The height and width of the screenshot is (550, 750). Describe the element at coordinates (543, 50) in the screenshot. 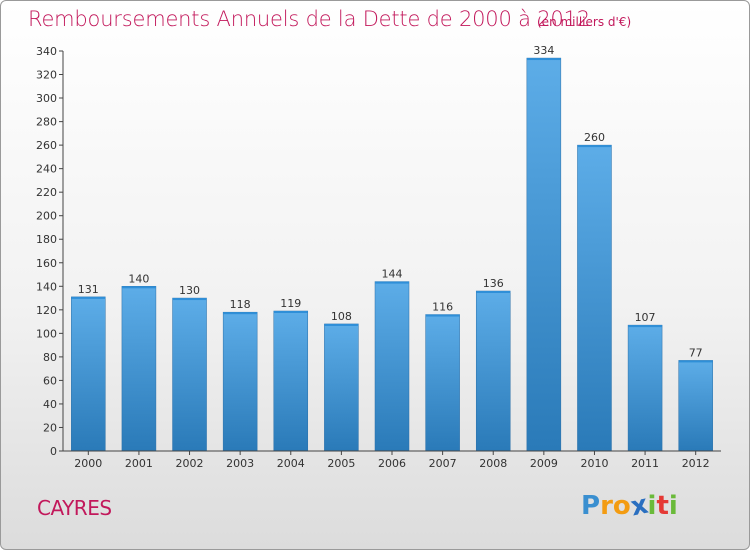

I see `bar-value-label: 334` at that location.